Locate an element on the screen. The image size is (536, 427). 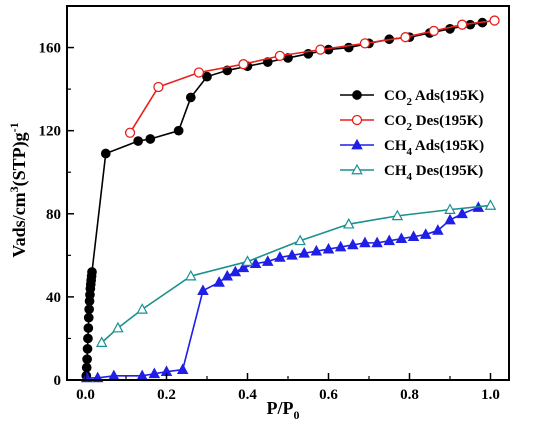
x-tick-label: 0.6 is located at coordinates (328, 395).